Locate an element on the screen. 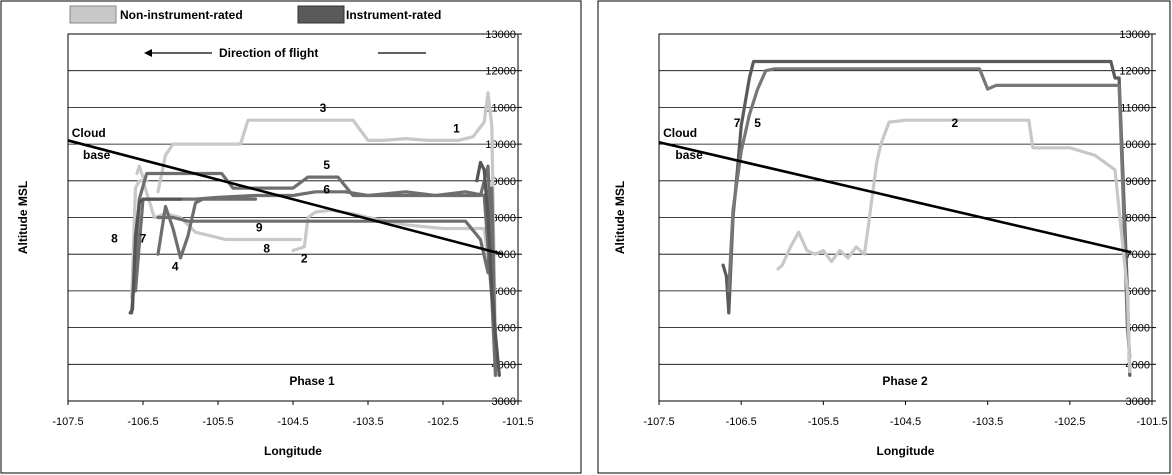 The height and width of the screenshot is (475, 1172). series-label: 1 is located at coordinates (456, 128).